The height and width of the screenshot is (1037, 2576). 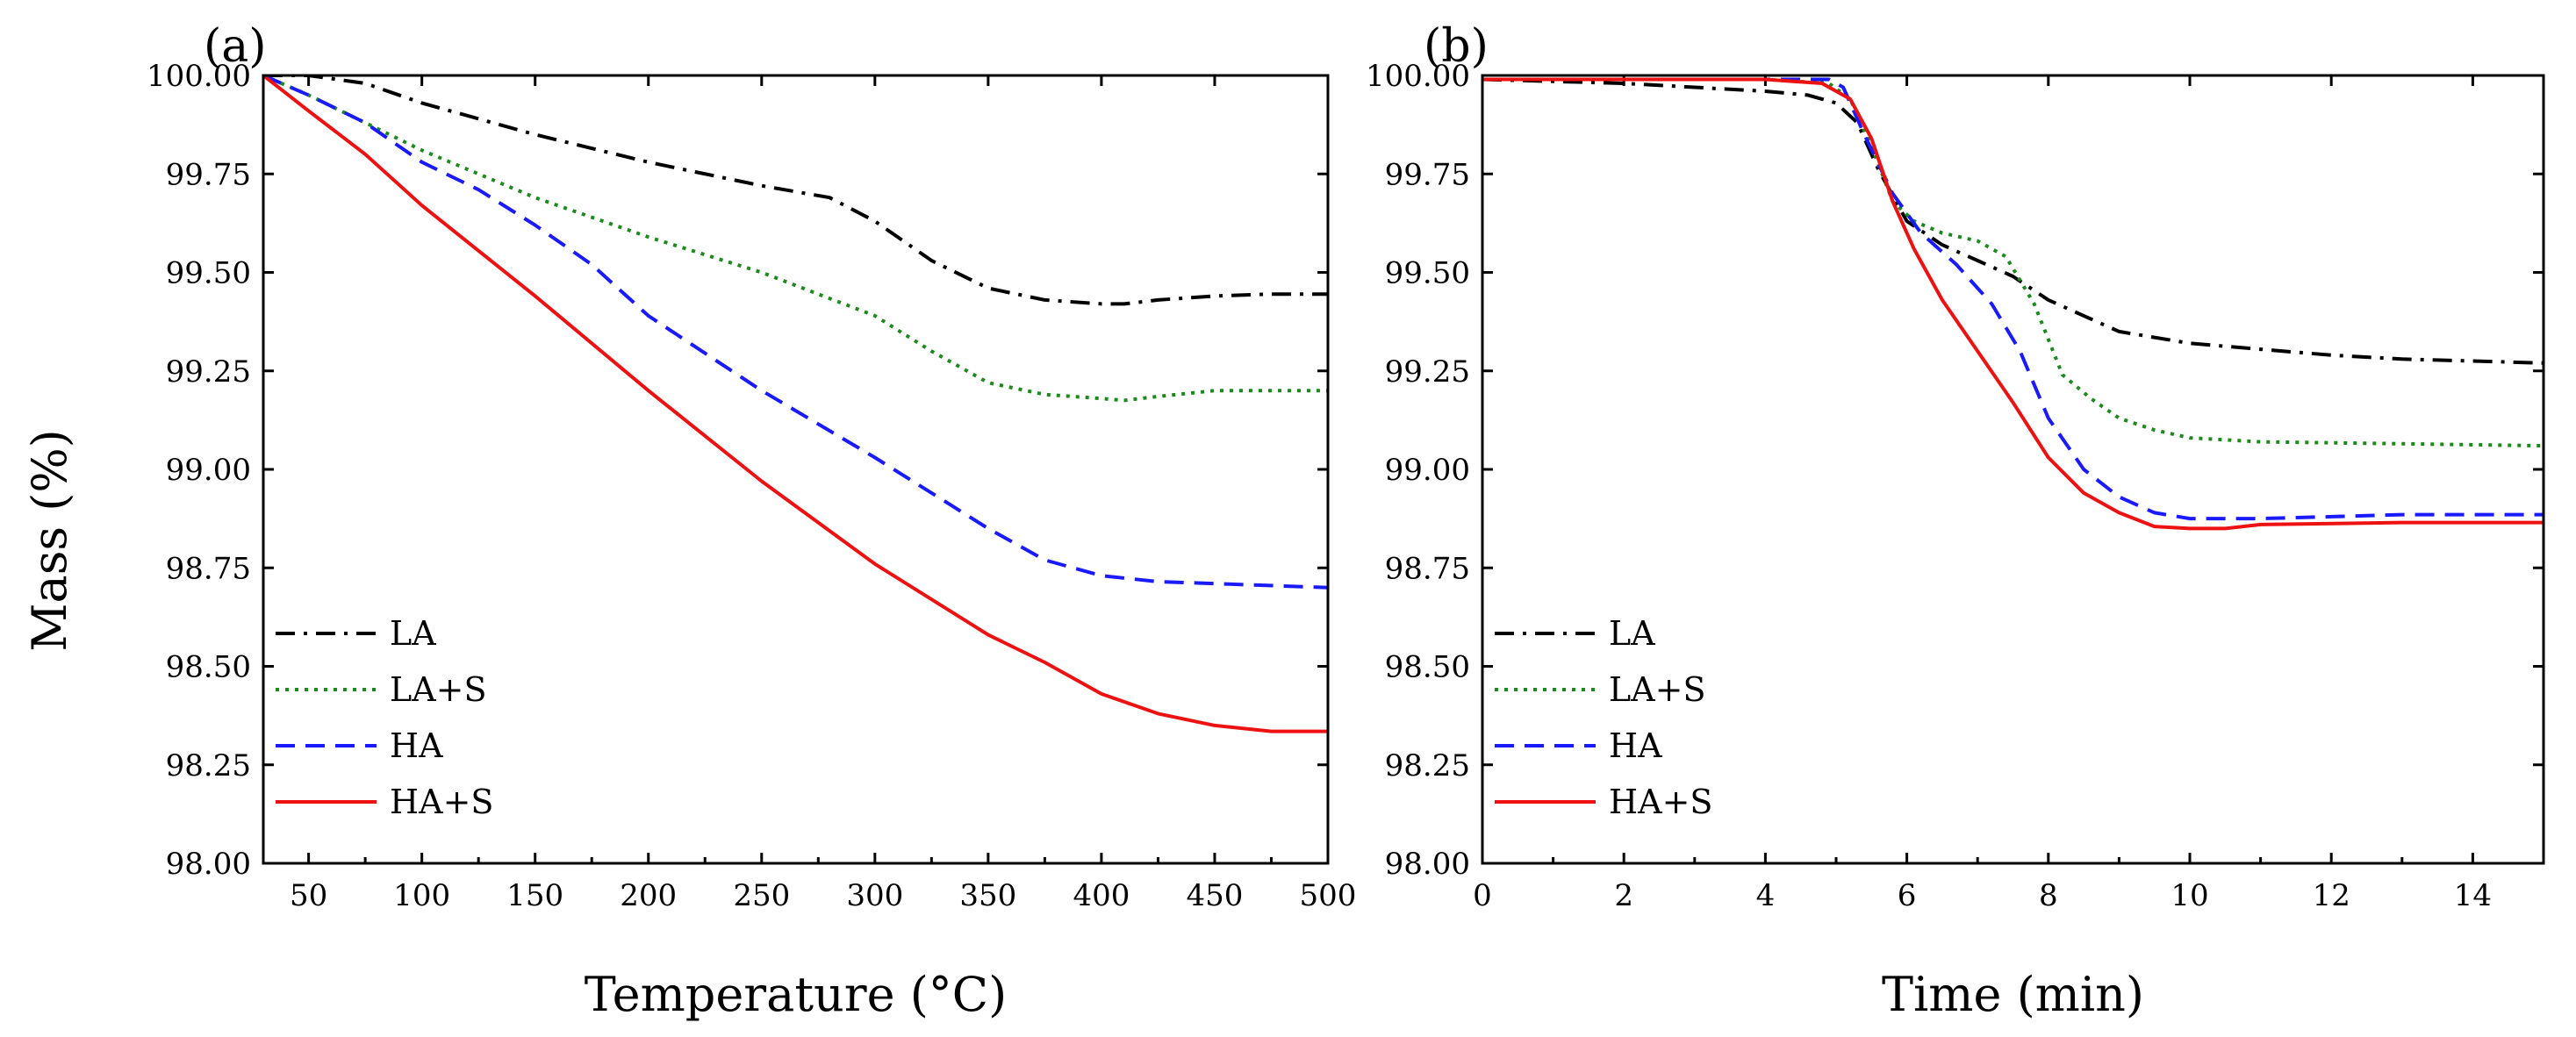 I want to click on x-axis-label: Temperature (°C), so click(x=796, y=994).